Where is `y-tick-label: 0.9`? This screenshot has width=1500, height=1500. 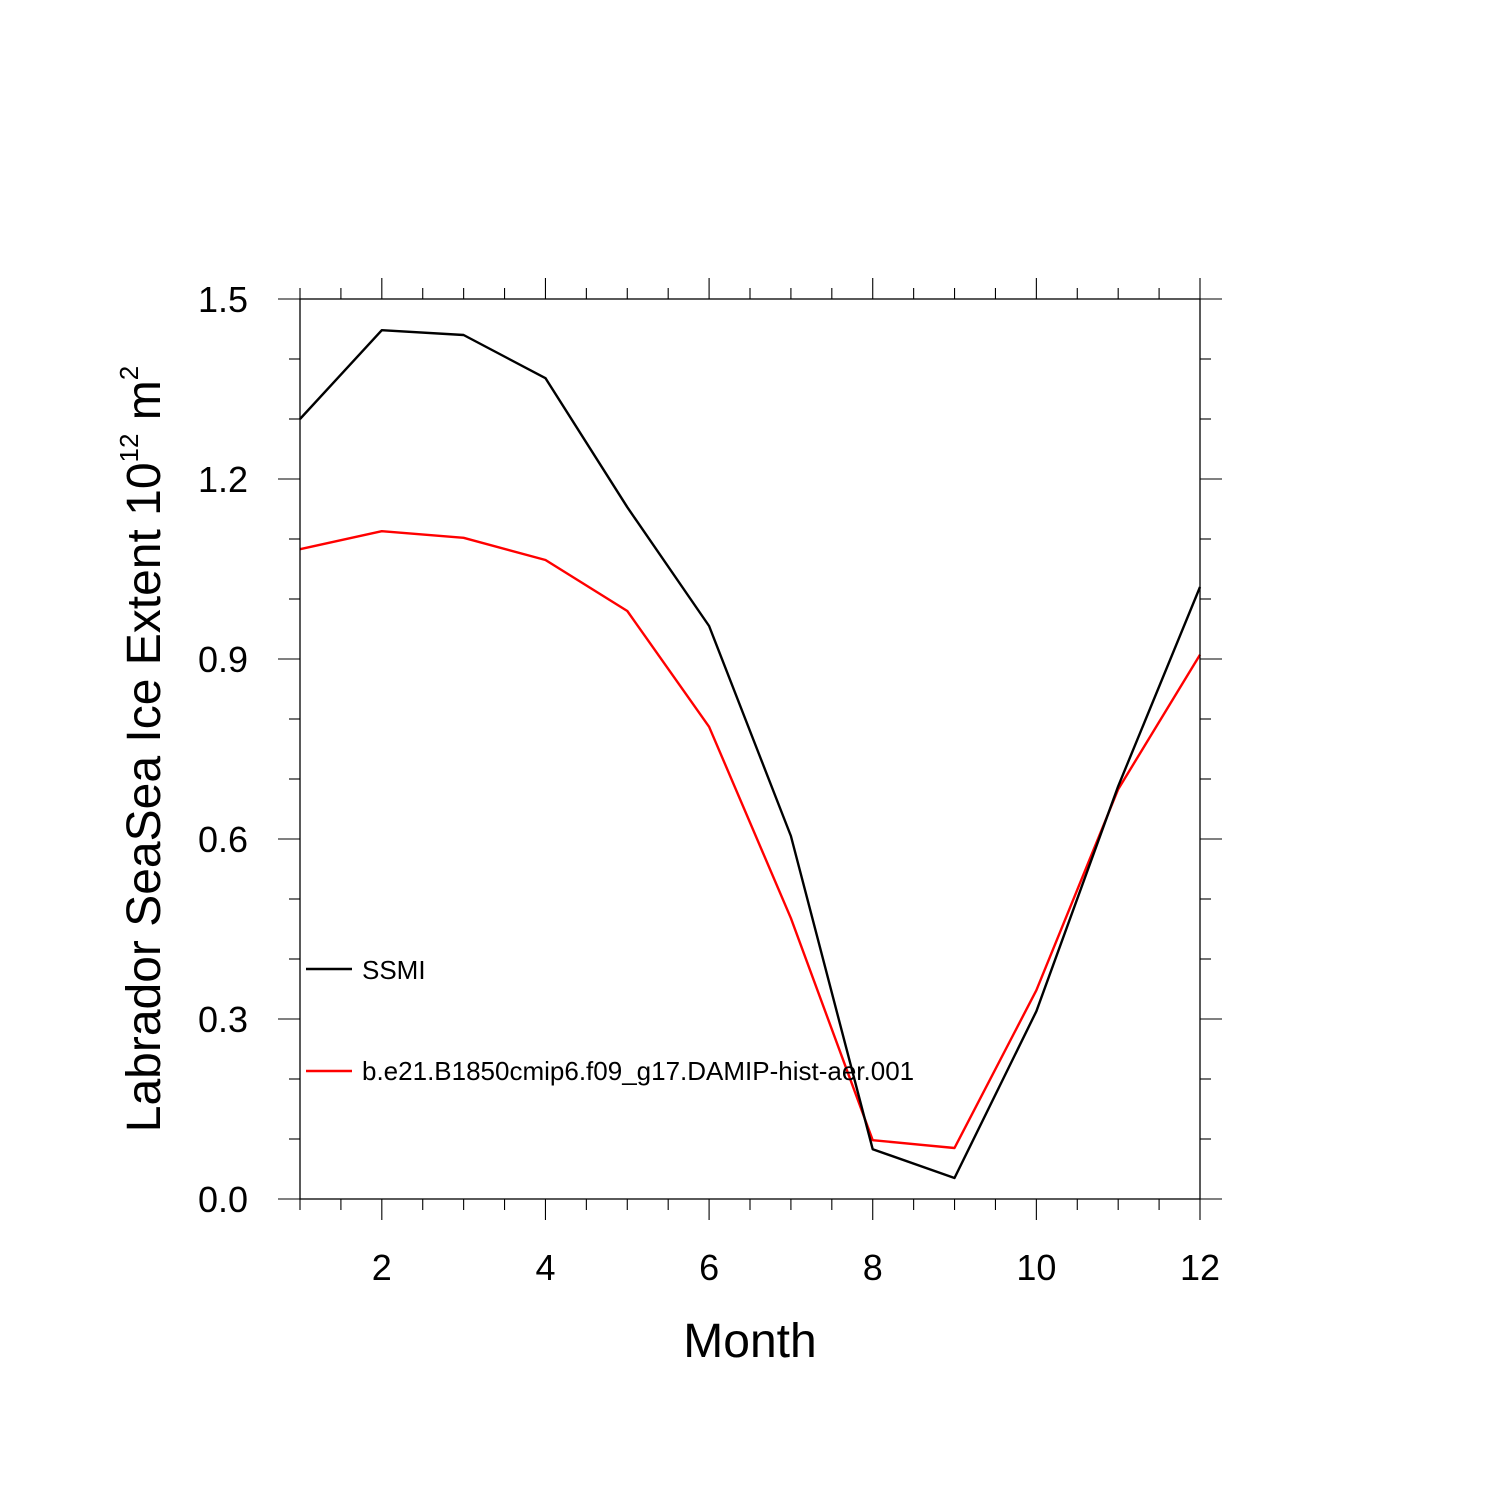
y-tick-label: 0.9 is located at coordinates (223, 659).